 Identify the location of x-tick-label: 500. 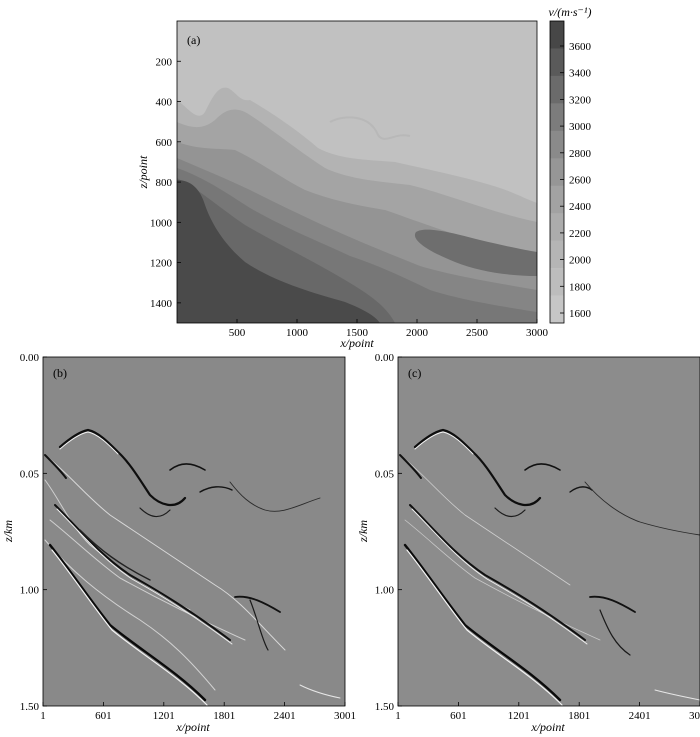
(237, 333).